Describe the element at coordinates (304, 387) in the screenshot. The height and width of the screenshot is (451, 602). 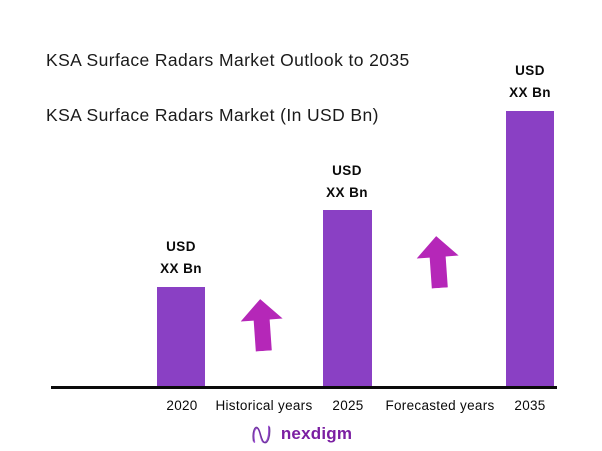
I see `x-axis-line` at that location.